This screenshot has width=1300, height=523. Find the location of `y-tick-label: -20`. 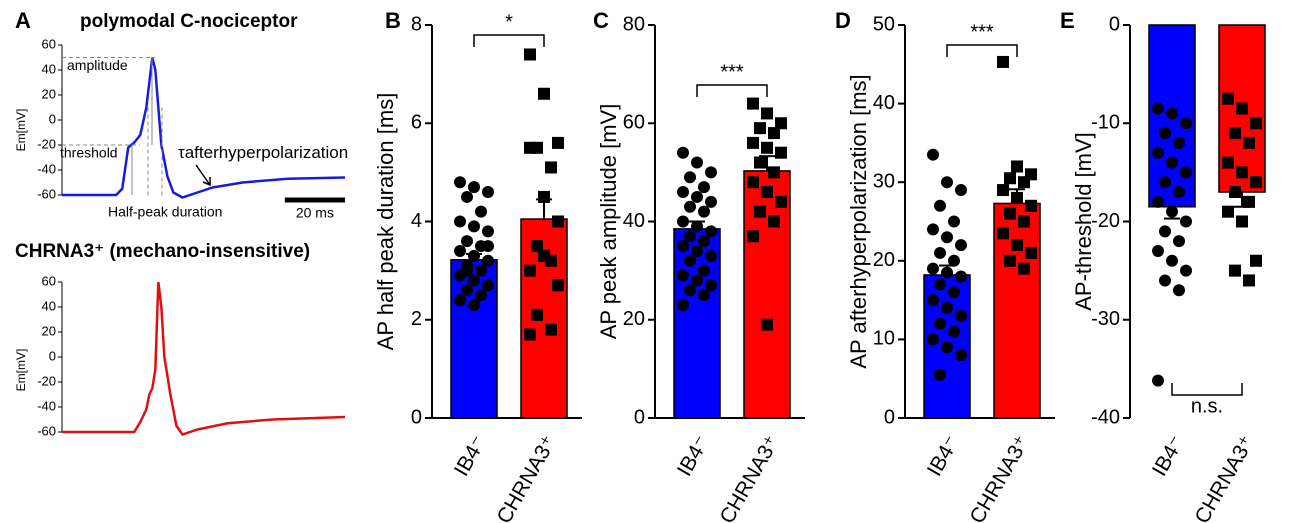

y-tick-label: -20 is located at coordinates (46, 143).